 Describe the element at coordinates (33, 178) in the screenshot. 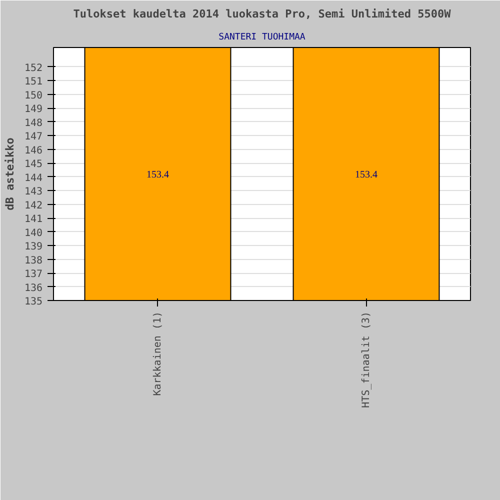

I see `y-tick-label: 144` at that location.